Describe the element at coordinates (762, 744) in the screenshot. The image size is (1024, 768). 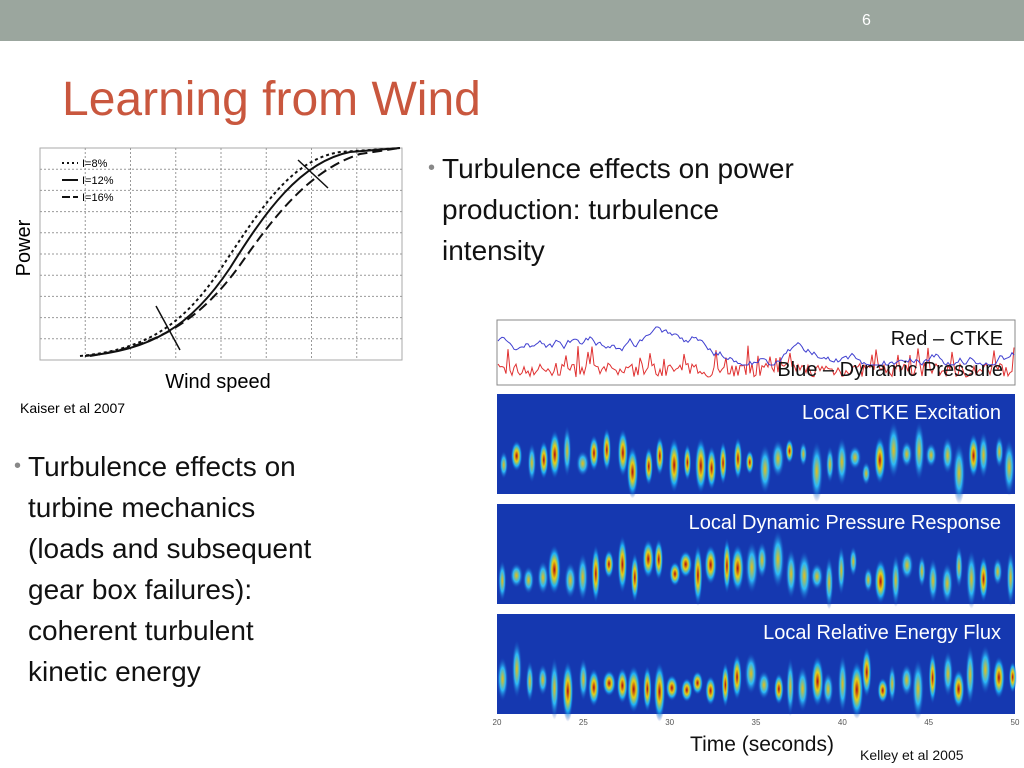
I see `x-axis-label: Time (seconds)` at that location.